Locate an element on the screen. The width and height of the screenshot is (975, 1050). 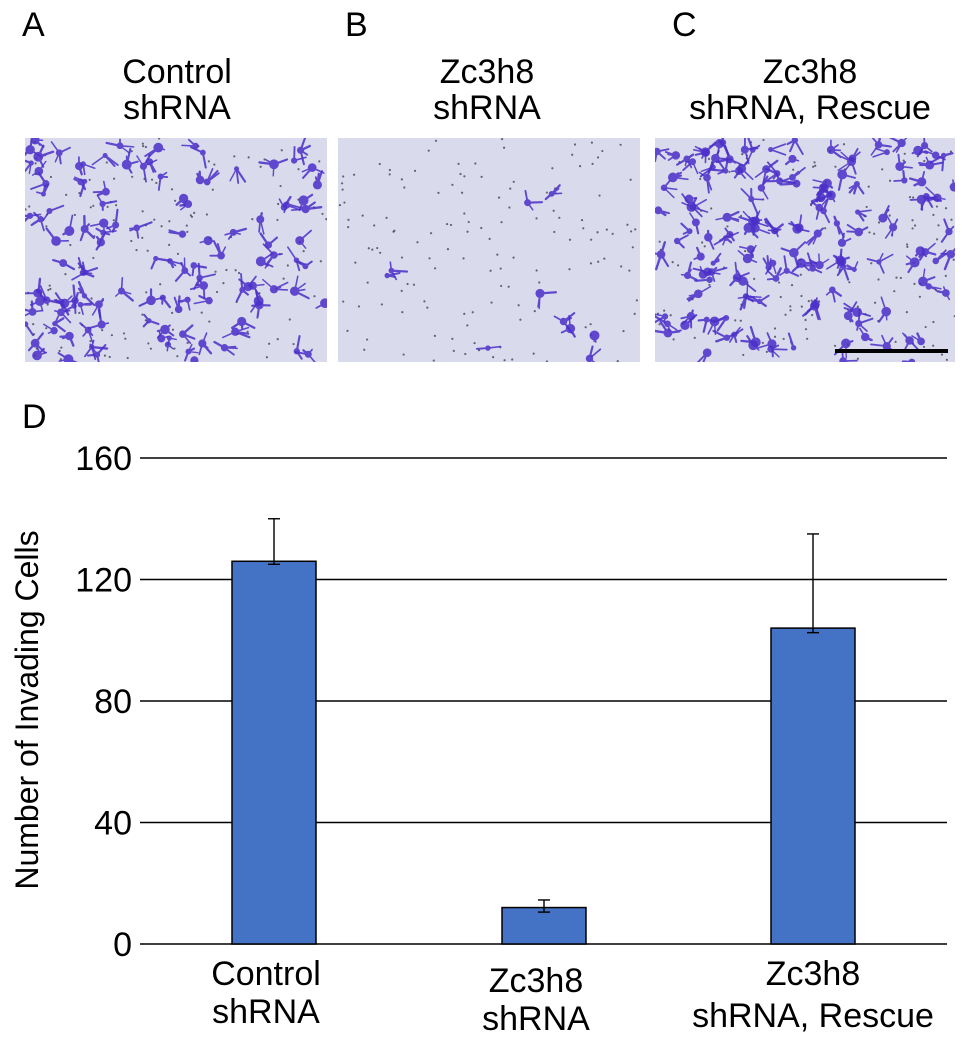
panel-a-title-line2: shRNA is located at coordinates (177, 108).